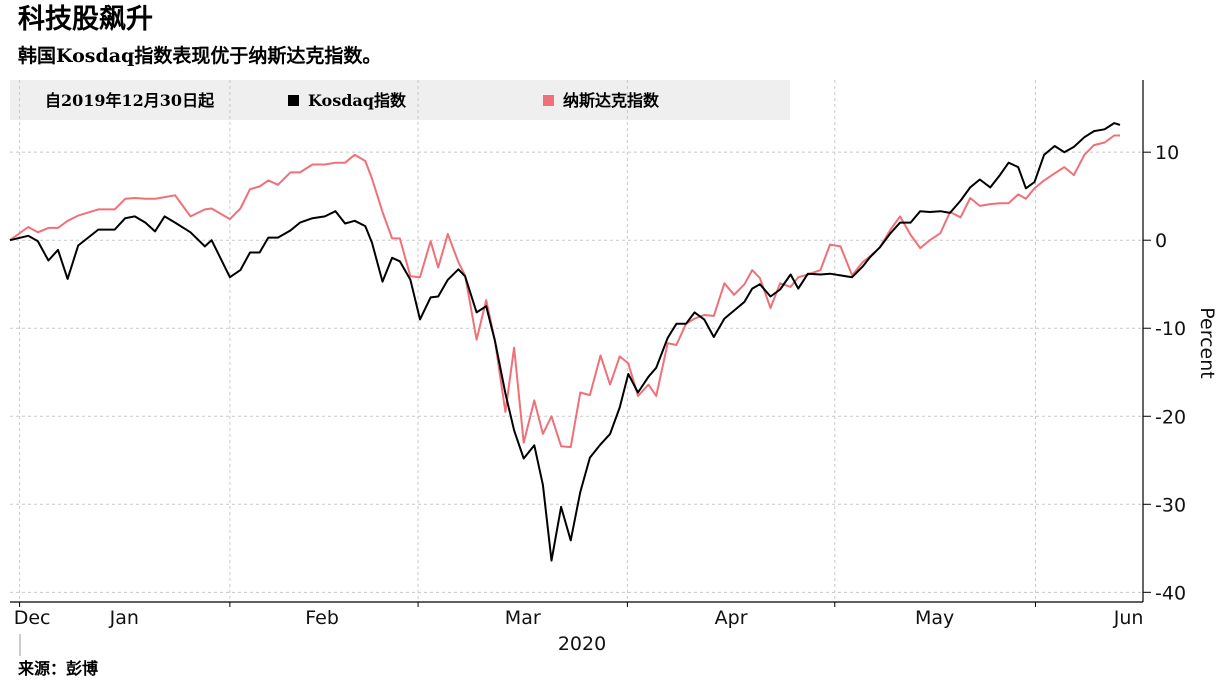 The width and height of the screenshot is (1232, 686). What do you see at coordinates (611, 100) in the screenshot?
I see `legend-label: 纳斯达克指数` at bounding box center [611, 100].